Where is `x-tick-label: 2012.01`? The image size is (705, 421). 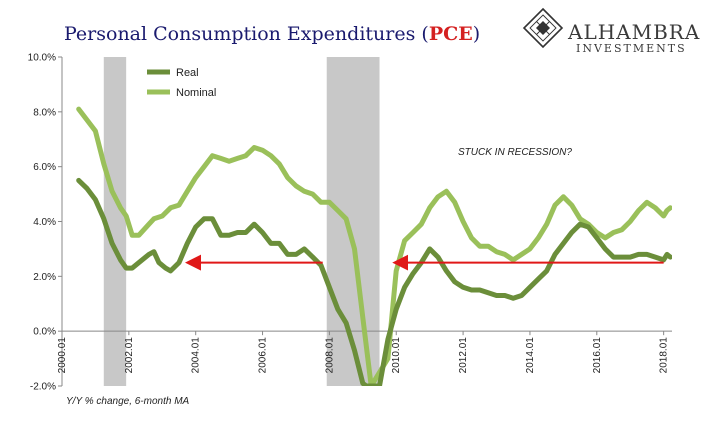
x-tick-label: 2012.01 is located at coordinates (463, 355).